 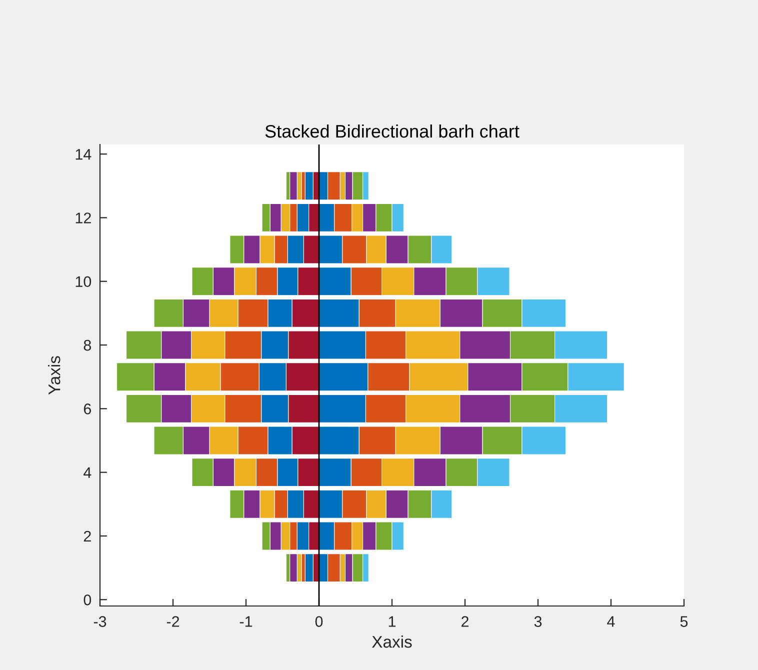 I want to click on x-tick-label: 1, so click(x=392, y=621).